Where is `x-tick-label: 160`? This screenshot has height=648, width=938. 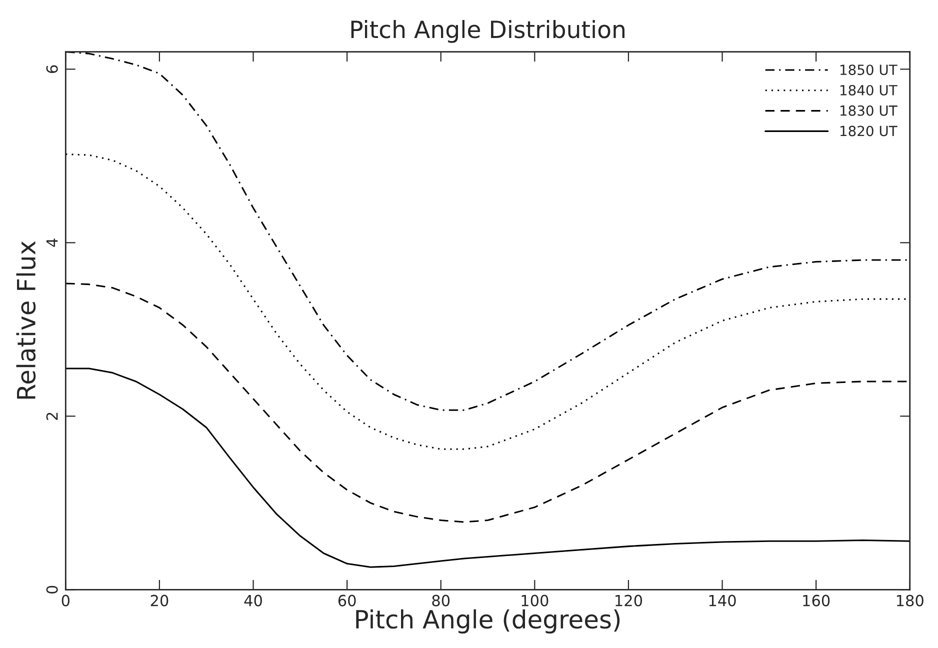
x-tick-label: 160 is located at coordinates (816, 600).